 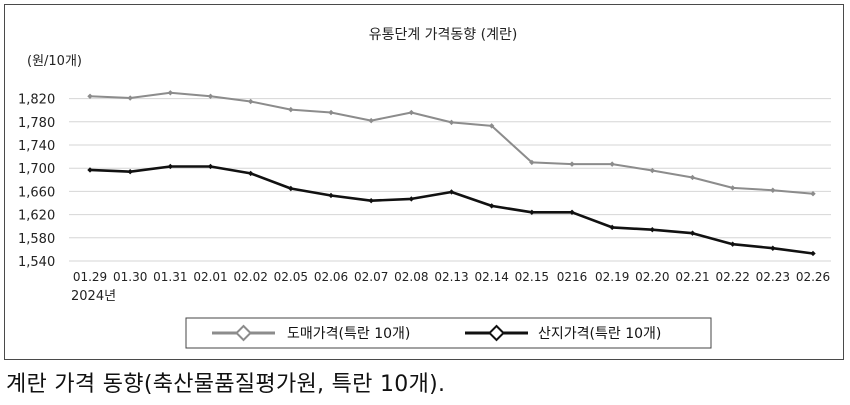 I want to click on y-tick-label: 1,540, so click(x=36, y=262).